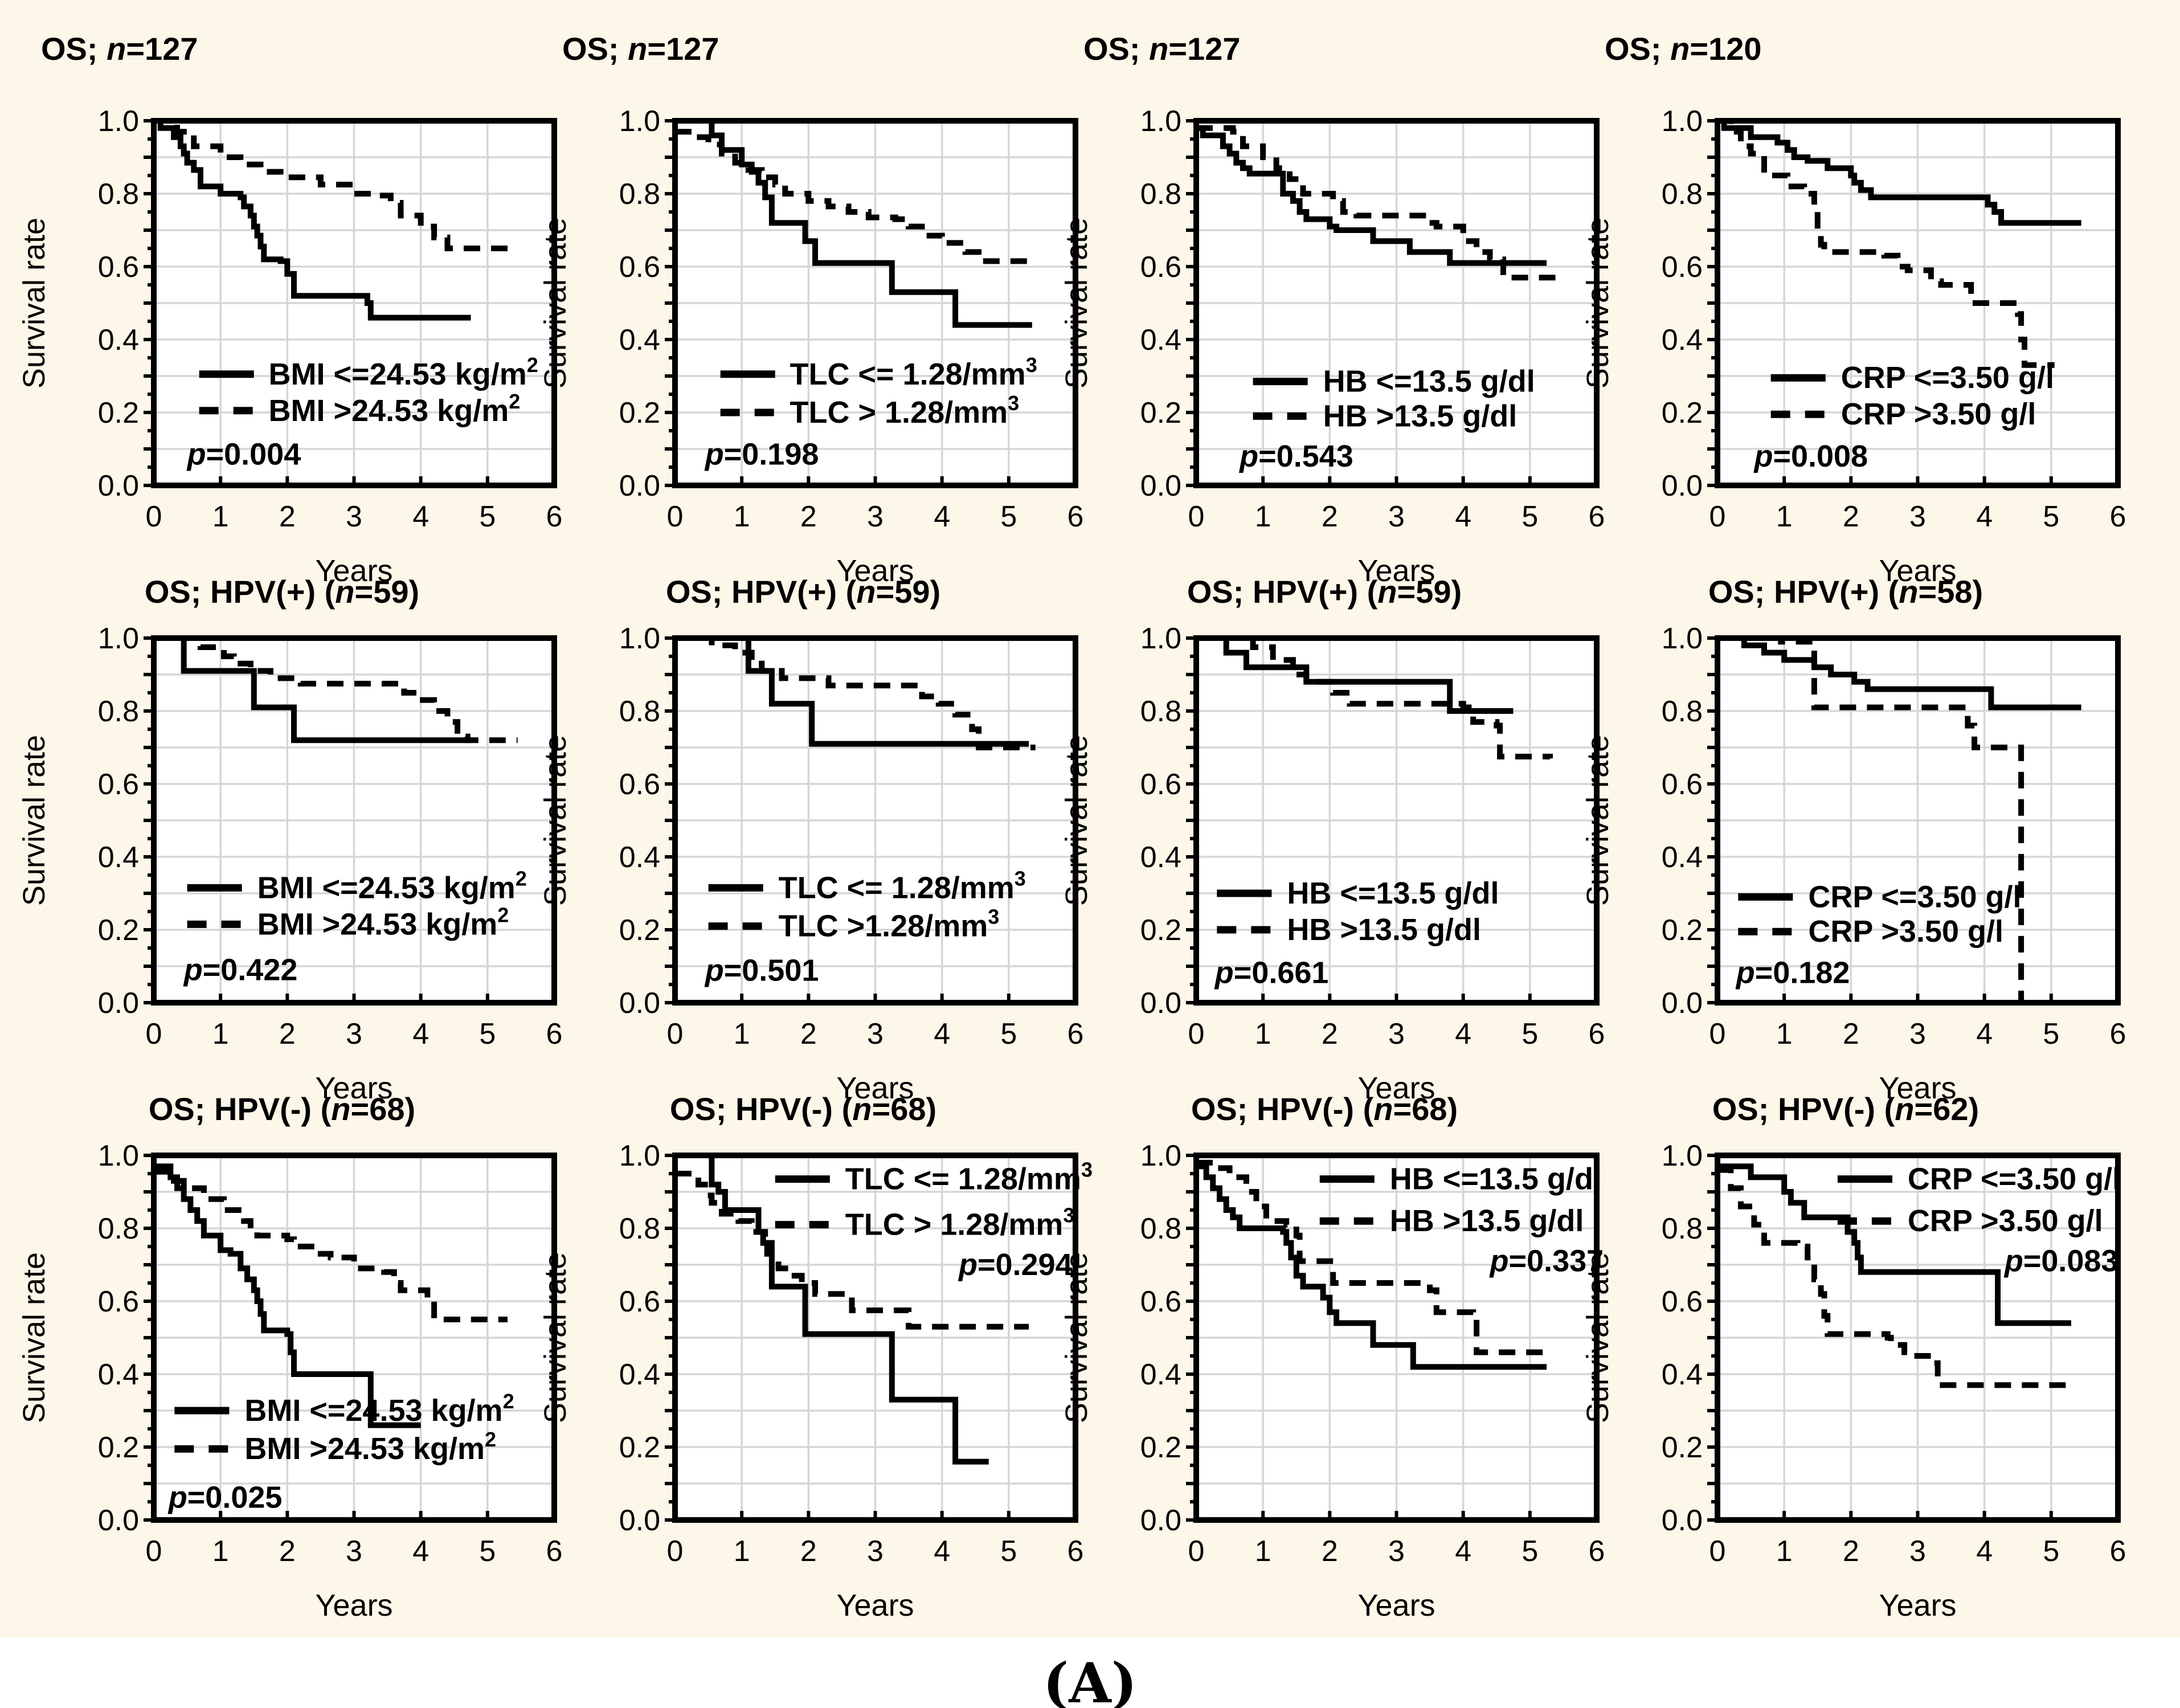 The height and width of the screenshot is (1708, 2180). What do you see at coordinates (1016, 1265) in the screenshot?
I see `p-value-label: p=0.294` at bounding box center [1016, 1265].